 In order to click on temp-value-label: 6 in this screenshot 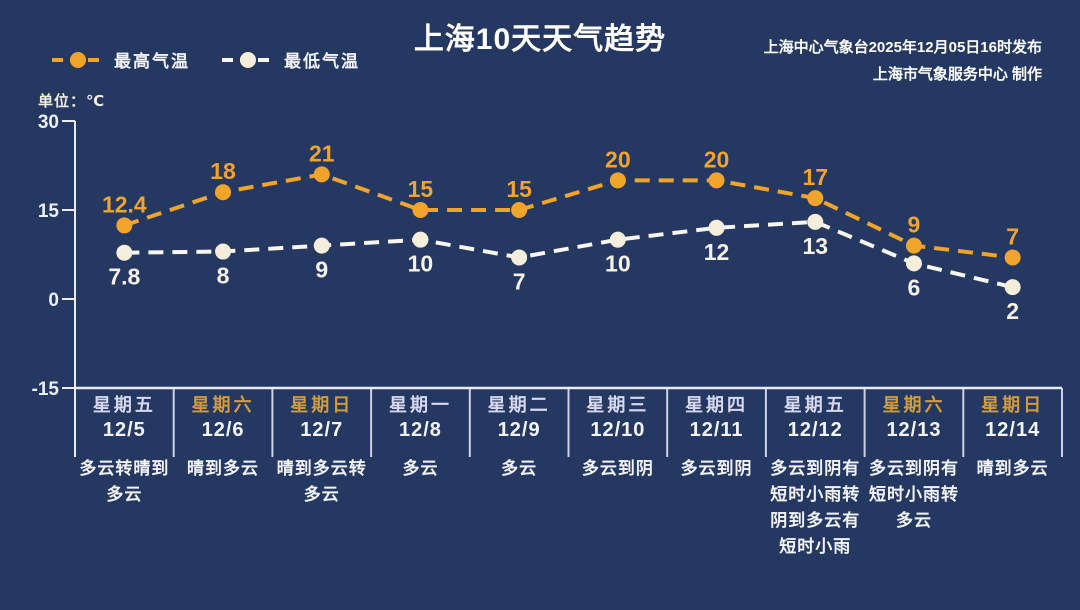, I will do `click(914, 287)`.